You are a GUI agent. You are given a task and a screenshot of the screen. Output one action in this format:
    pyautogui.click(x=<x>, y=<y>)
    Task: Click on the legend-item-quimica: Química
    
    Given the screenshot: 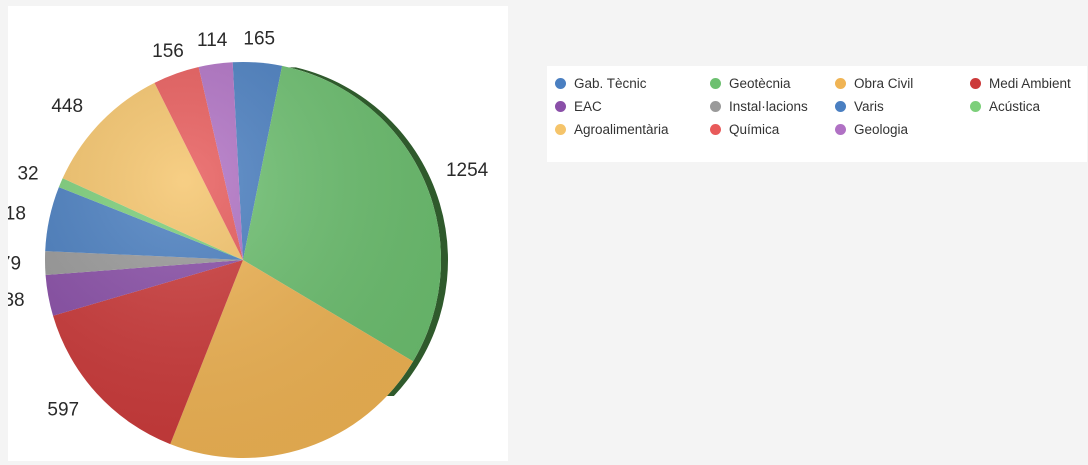 What is the action you would take?
    pyautogui.click(x=772, y=129)
    